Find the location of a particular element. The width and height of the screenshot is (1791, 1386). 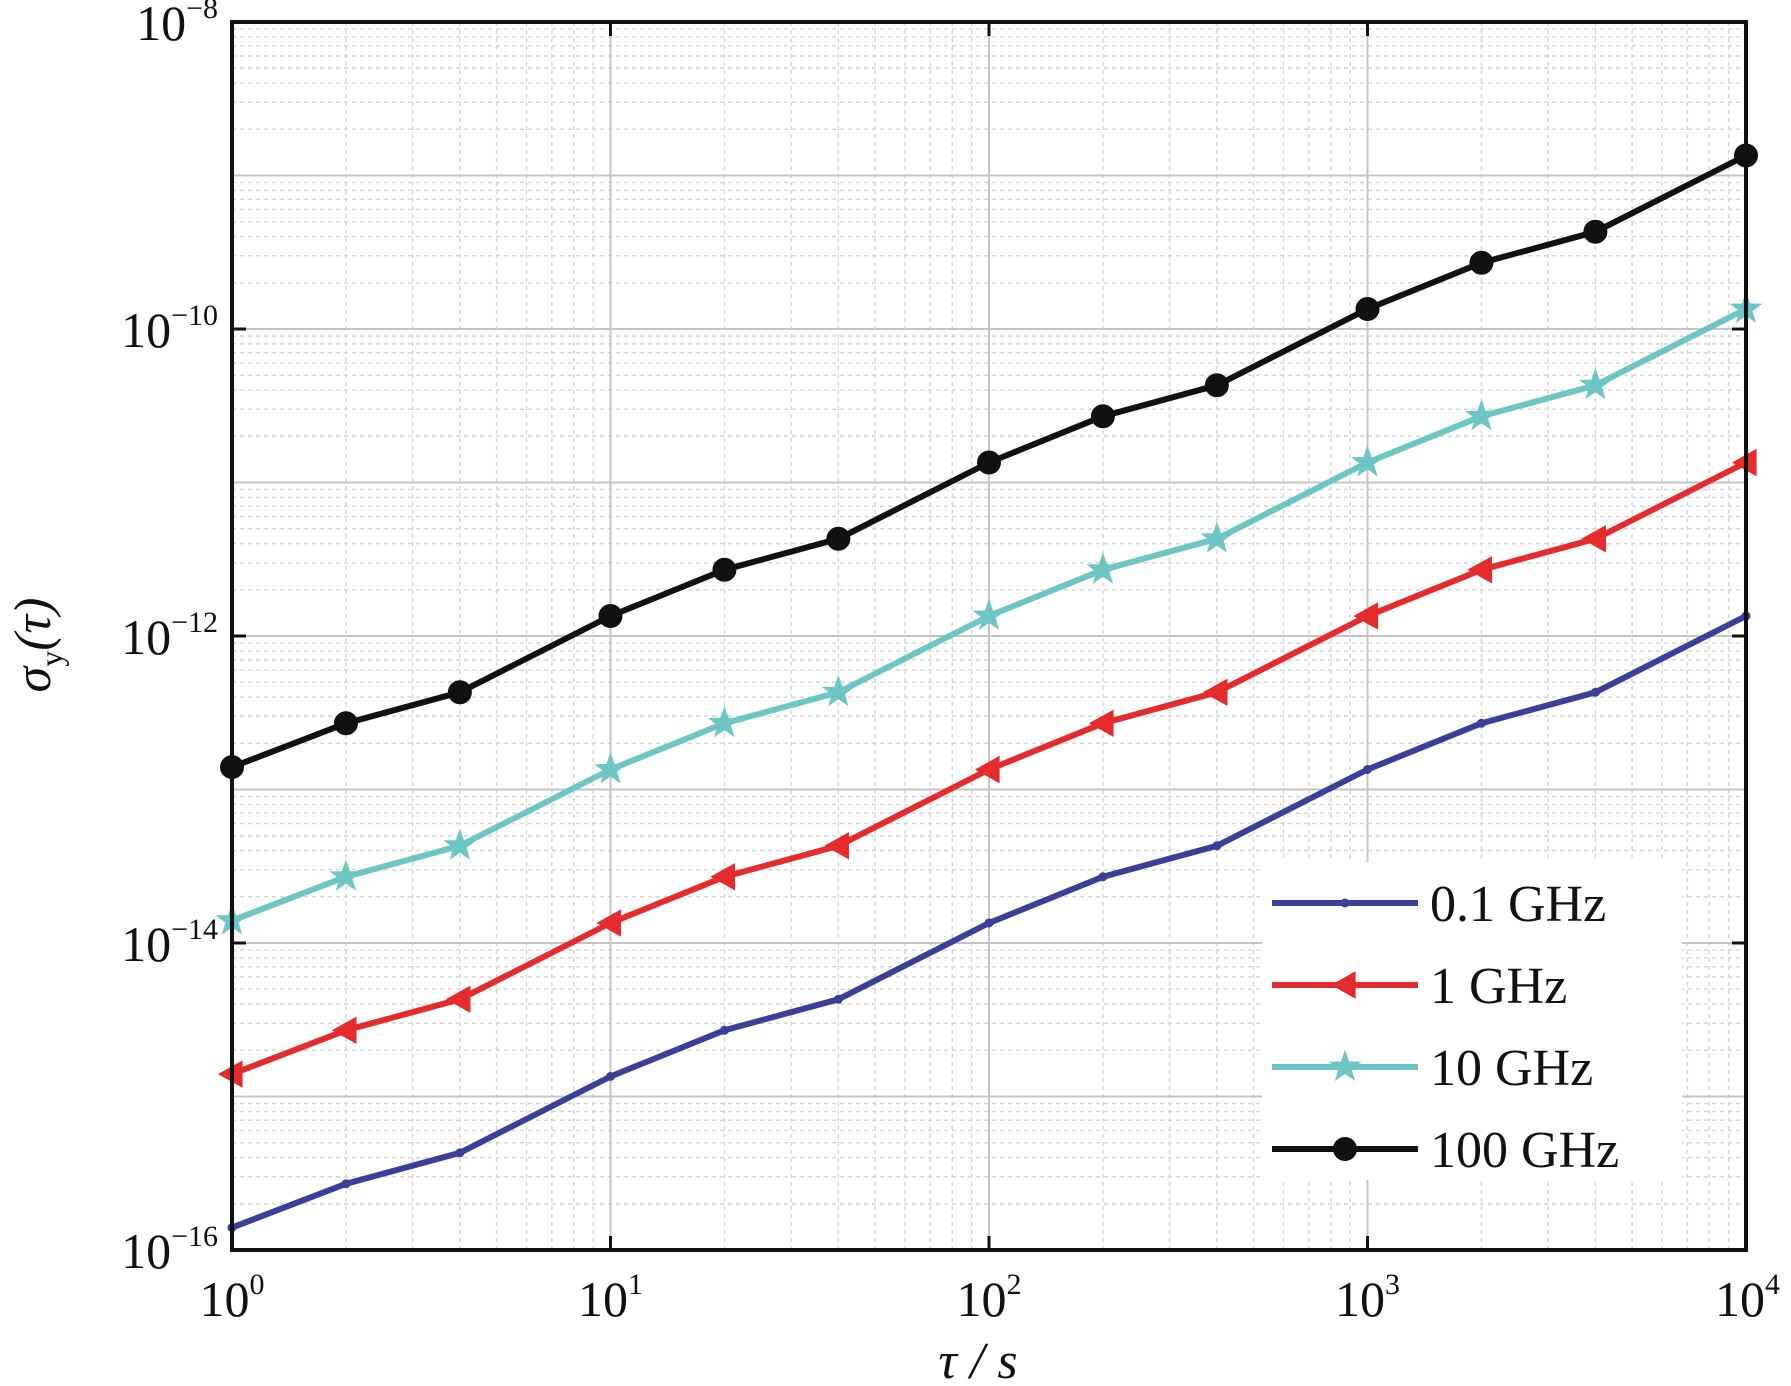

y-tick-label: 10−10 is located at coordinates (169, 328).